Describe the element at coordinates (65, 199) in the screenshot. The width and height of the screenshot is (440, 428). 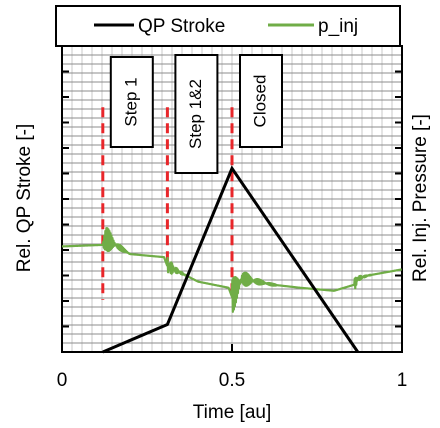
I see `y-ticks-left` at that location.